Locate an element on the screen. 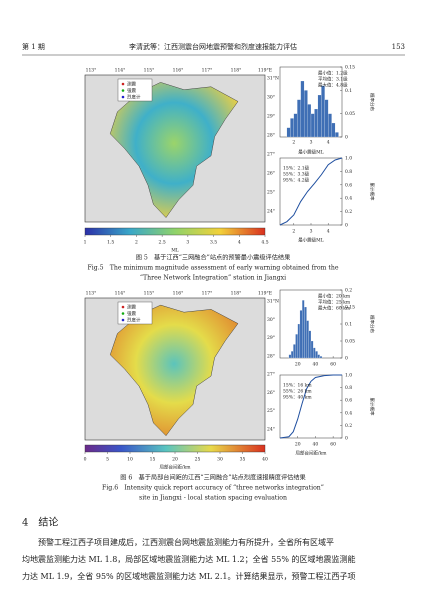 The width and height of the screenshot is (427, 601). issue: 第 1 期 is located at coordinates (33, 46).